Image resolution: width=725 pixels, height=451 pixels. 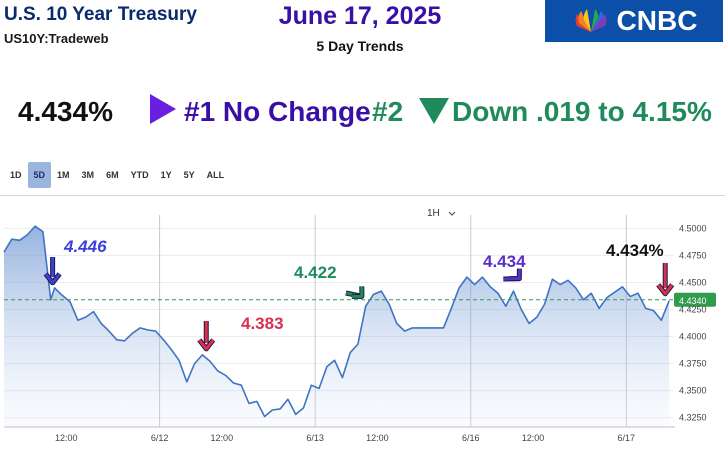 I want to click on y-tick-label: 4.3500, so click(x=693, y=391).